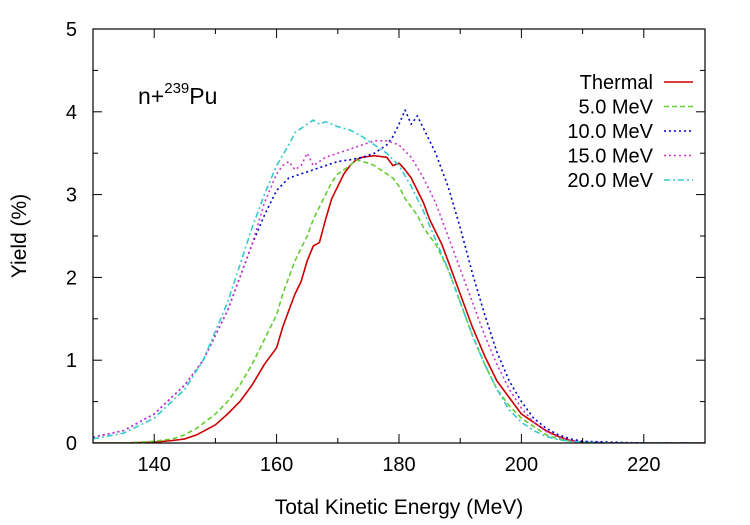 Image resolution: width=750 pixels, height=525 pixels. Describe the element at coordinates (19, 236) in the screenshot. I see `y-axis-label: Yield (%)` at that location.